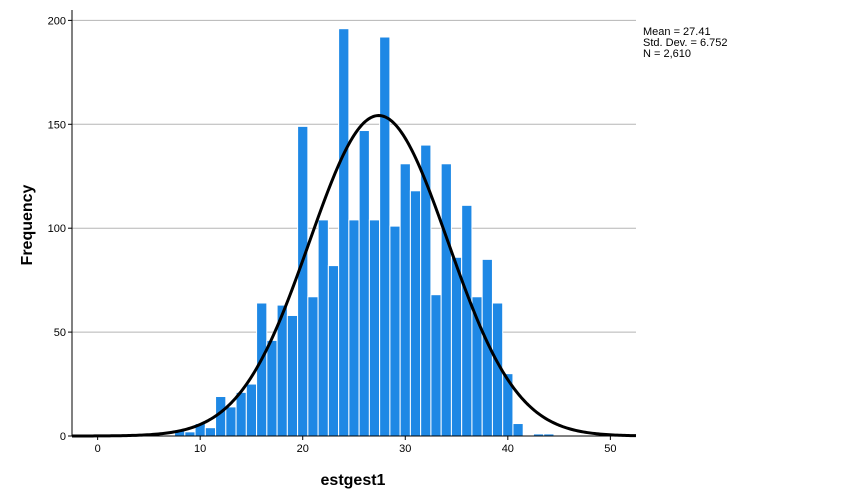  Describe the element at coordinates (98, 449) in the screenshot. I see `x-tick-label-0: 0` at that location.